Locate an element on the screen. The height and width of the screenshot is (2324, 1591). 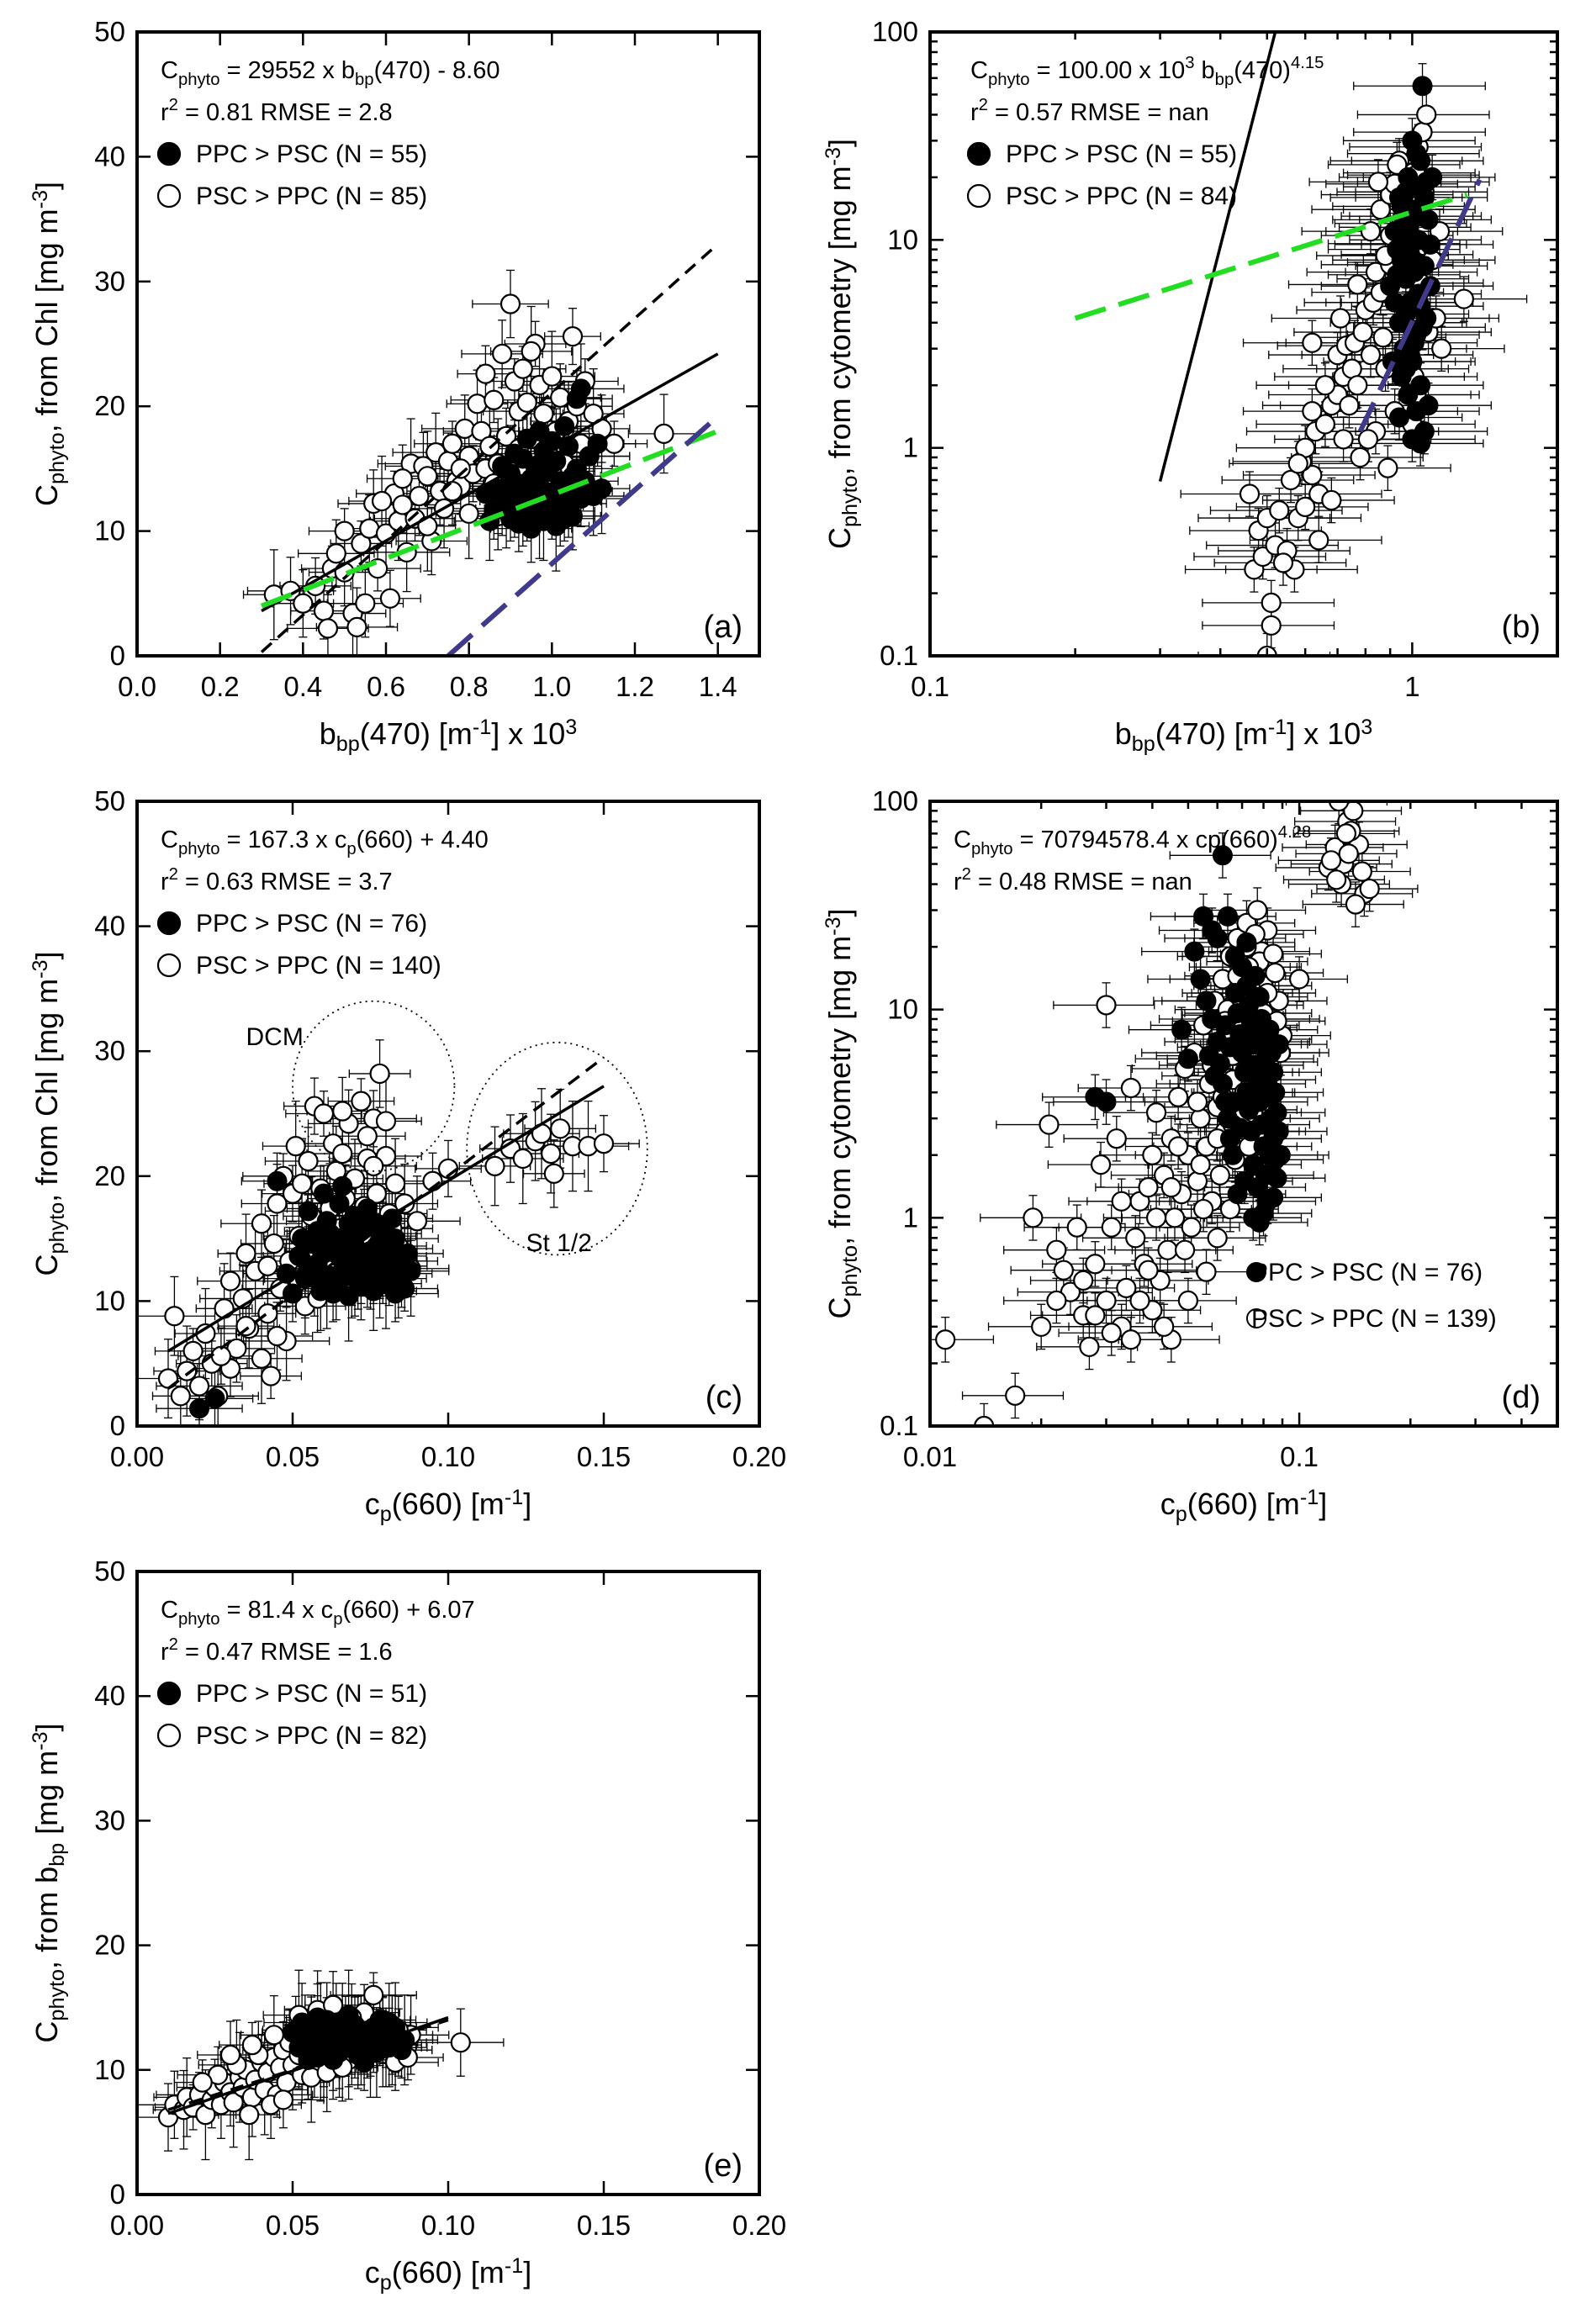
y-tick-label: 10 is located at coordinates (903, 239).